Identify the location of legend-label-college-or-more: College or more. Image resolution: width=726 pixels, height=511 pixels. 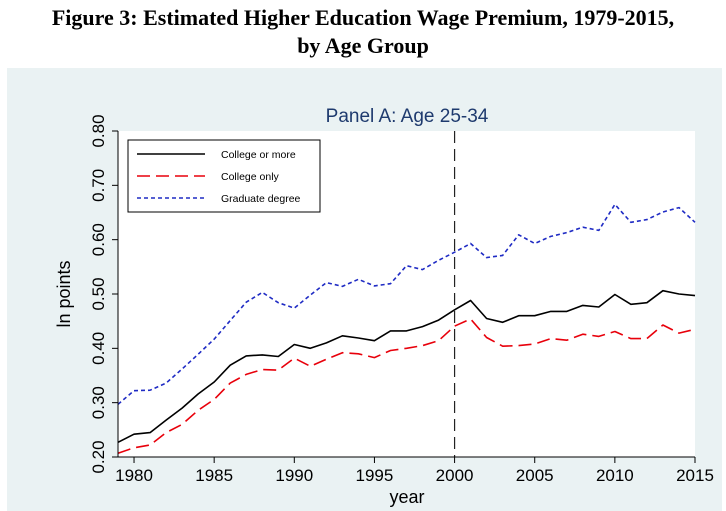
(258, 155).